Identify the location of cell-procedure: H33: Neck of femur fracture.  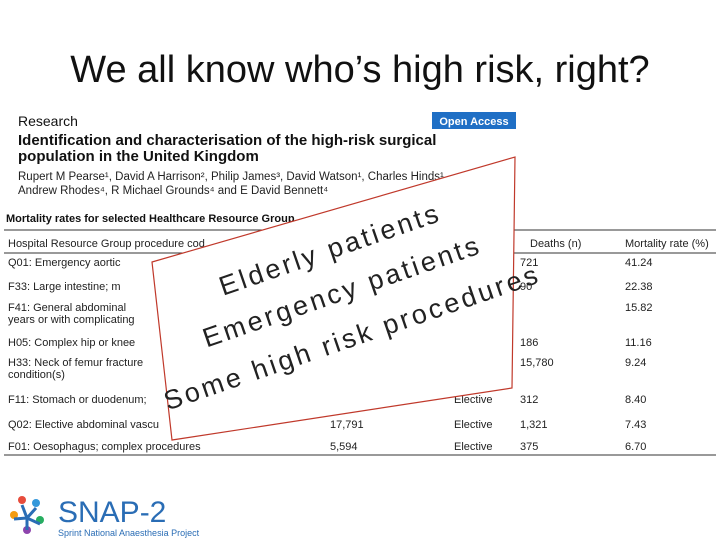
(75, 363).